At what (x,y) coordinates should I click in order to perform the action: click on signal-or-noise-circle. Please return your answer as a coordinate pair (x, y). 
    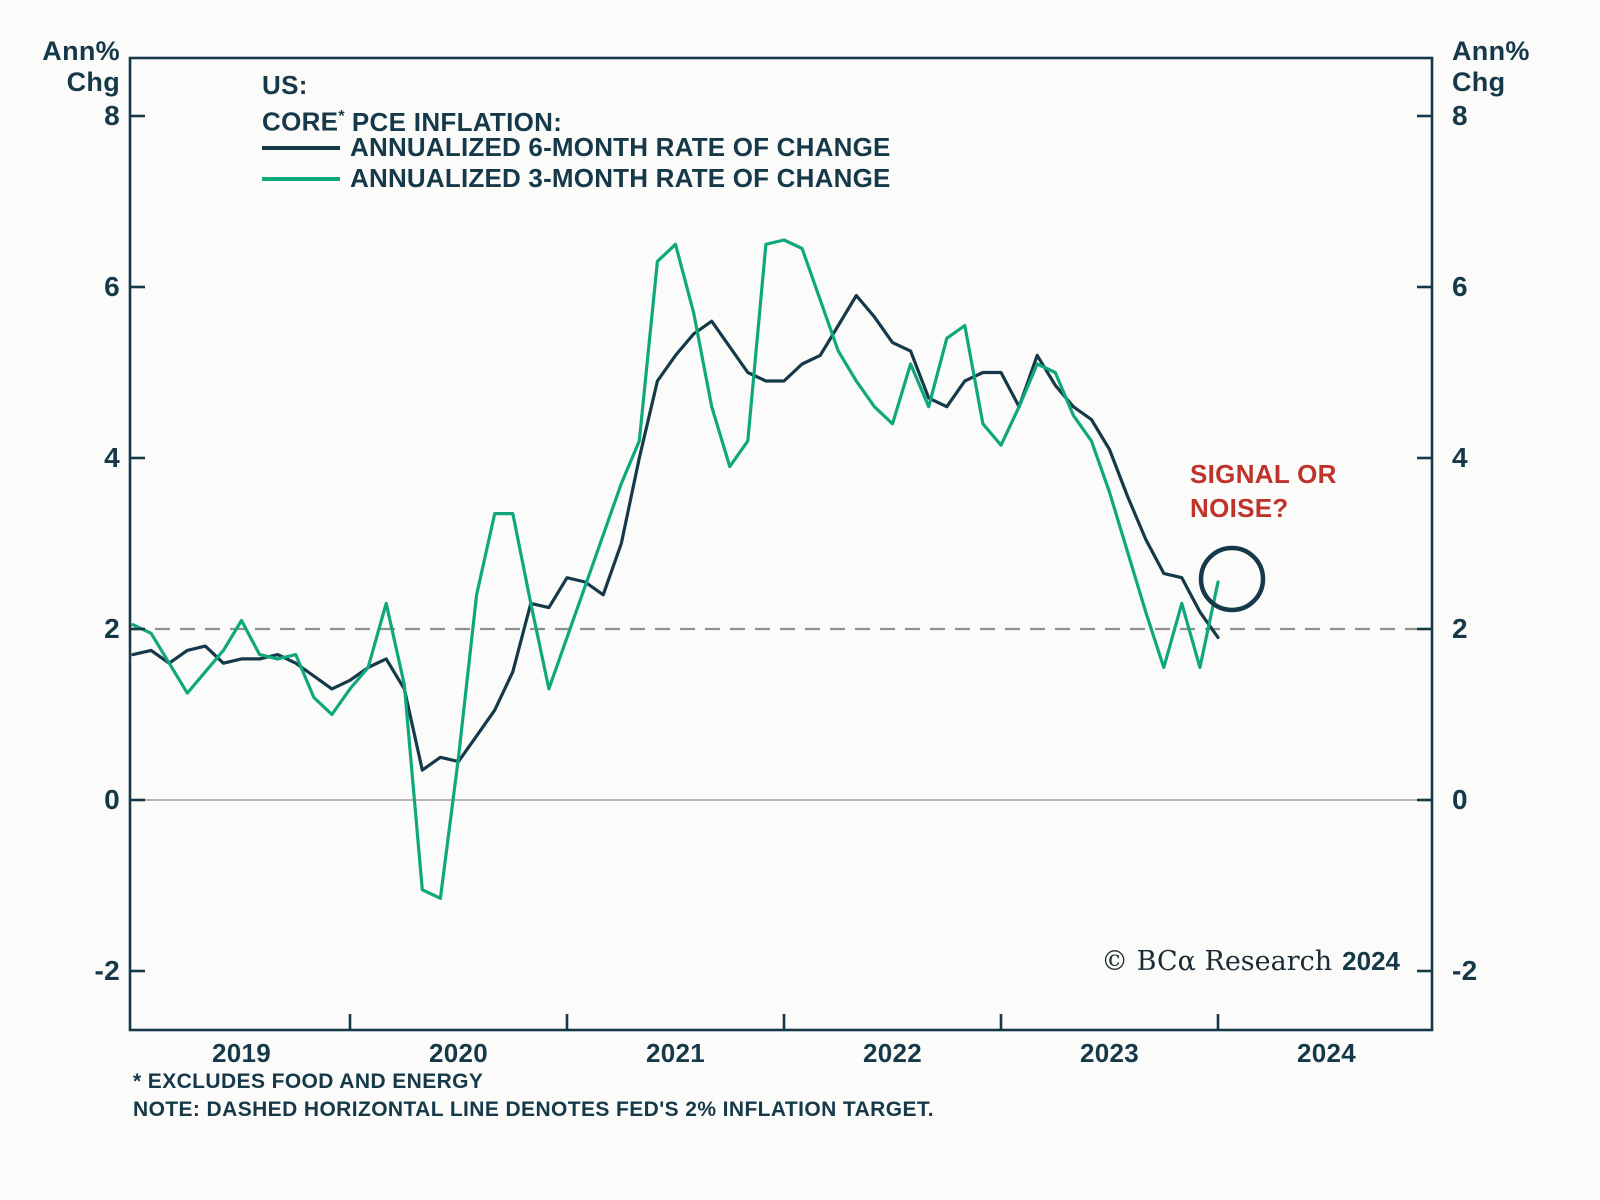
    Looking at the image, I should click on (1232, 579).